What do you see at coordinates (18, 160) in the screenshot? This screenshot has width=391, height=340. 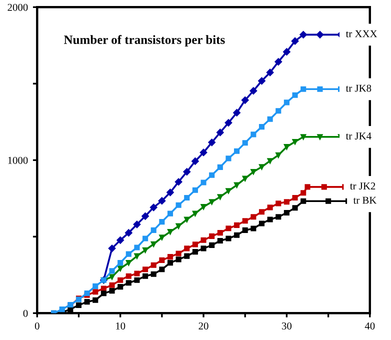 I see `y-tick-label: 1000` at bounding box center [18, 160].